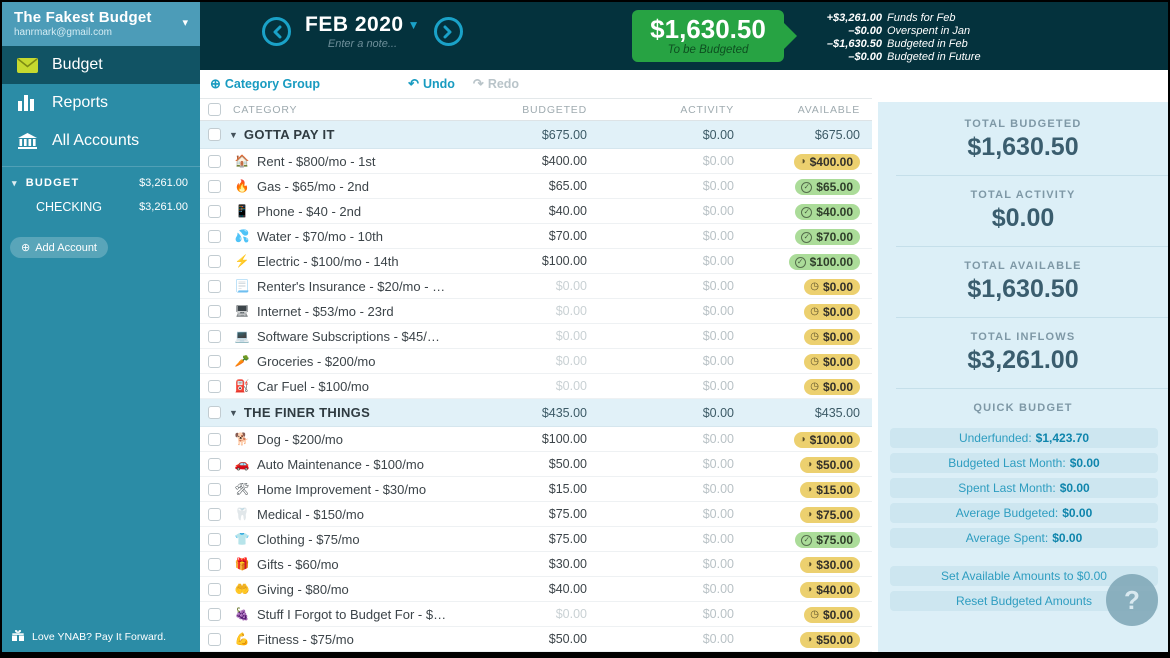 This screenshot has height=658, width=1170. Describe the element at coordinates (101, 65) in the screenshot. I see `sidebar-item-budget: Budget` at that location.